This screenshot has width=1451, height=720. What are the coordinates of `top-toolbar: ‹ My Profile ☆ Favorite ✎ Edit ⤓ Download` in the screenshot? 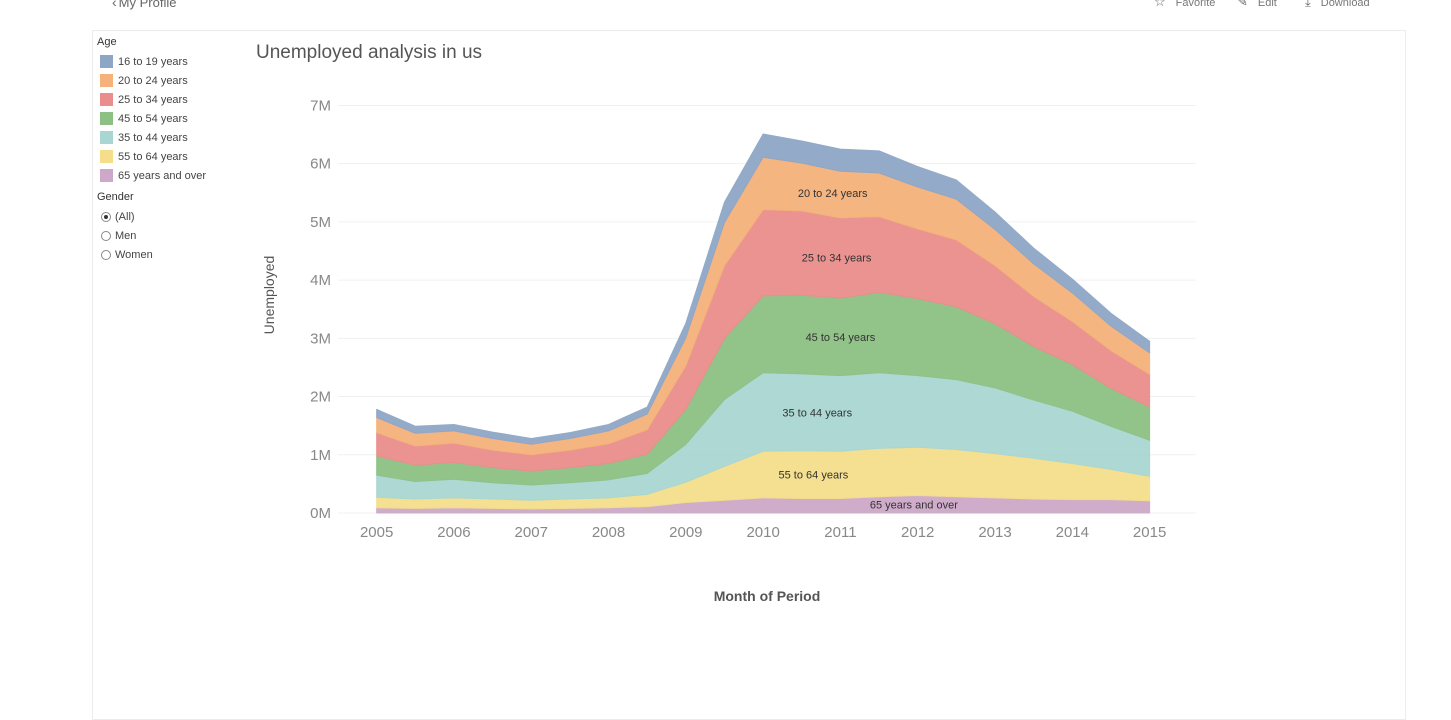 It's located at (725, 7).